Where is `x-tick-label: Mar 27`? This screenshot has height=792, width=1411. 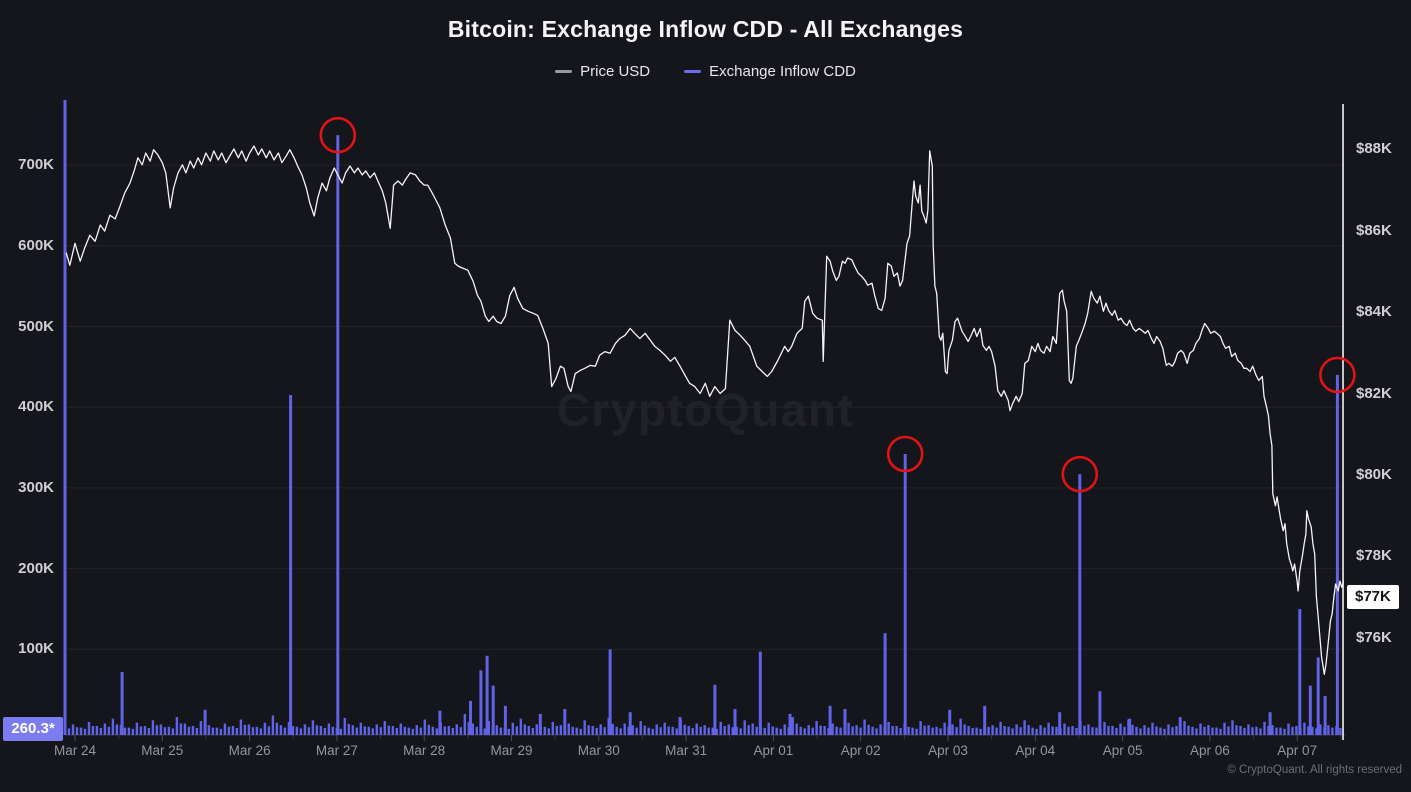
x-tick-label: Mar 27 is located at coordinates (336, 750).